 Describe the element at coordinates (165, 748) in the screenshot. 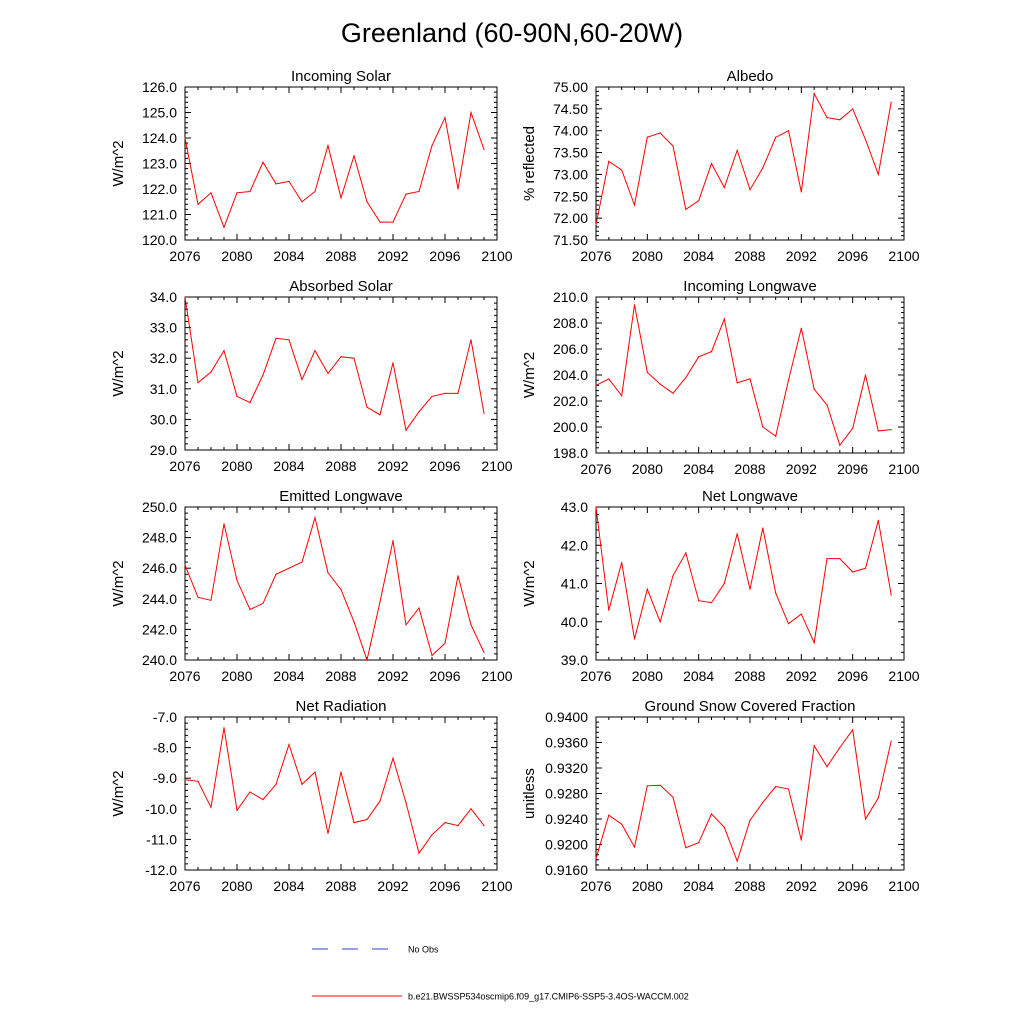

I see `y-tick-label: -8.0` at that location.